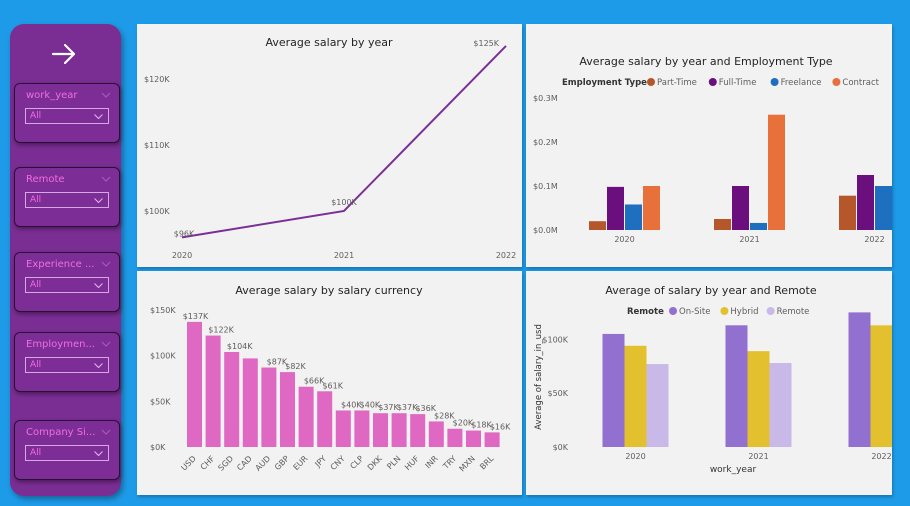  What do you see at coordinates (277, 362) in the screenshot?
I see `data-label: $87K` at bounding box center [277, 362].